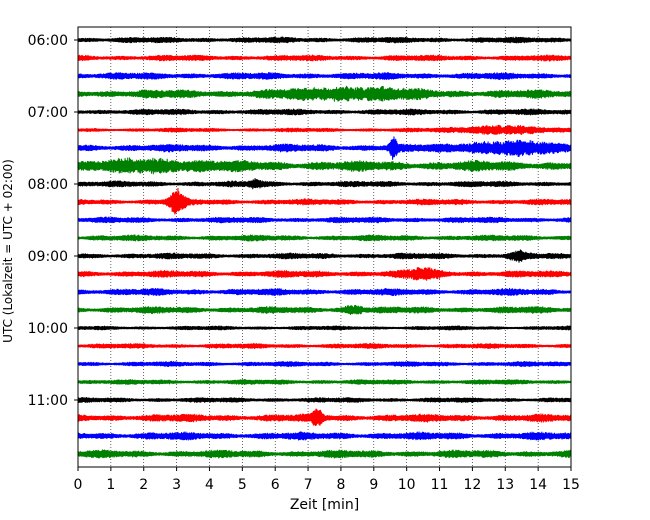 The width and height of the screenshot is (650, 520). What do you see at coordinates (48, 41) in the screenshot?
I see `y-tick-label: 06:00` at bounding box center [48, 41].